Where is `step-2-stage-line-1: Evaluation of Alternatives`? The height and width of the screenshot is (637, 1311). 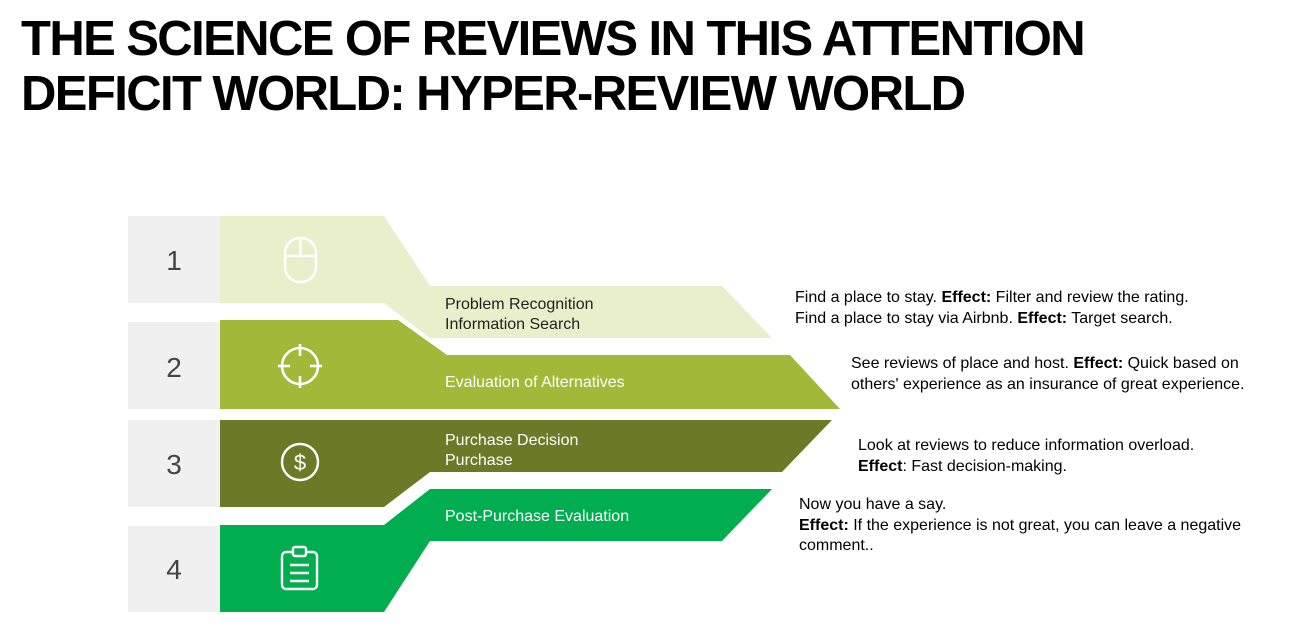 step-2-stage-line-1: Evaluation of Alternatives is located at coordinates (535, 382).